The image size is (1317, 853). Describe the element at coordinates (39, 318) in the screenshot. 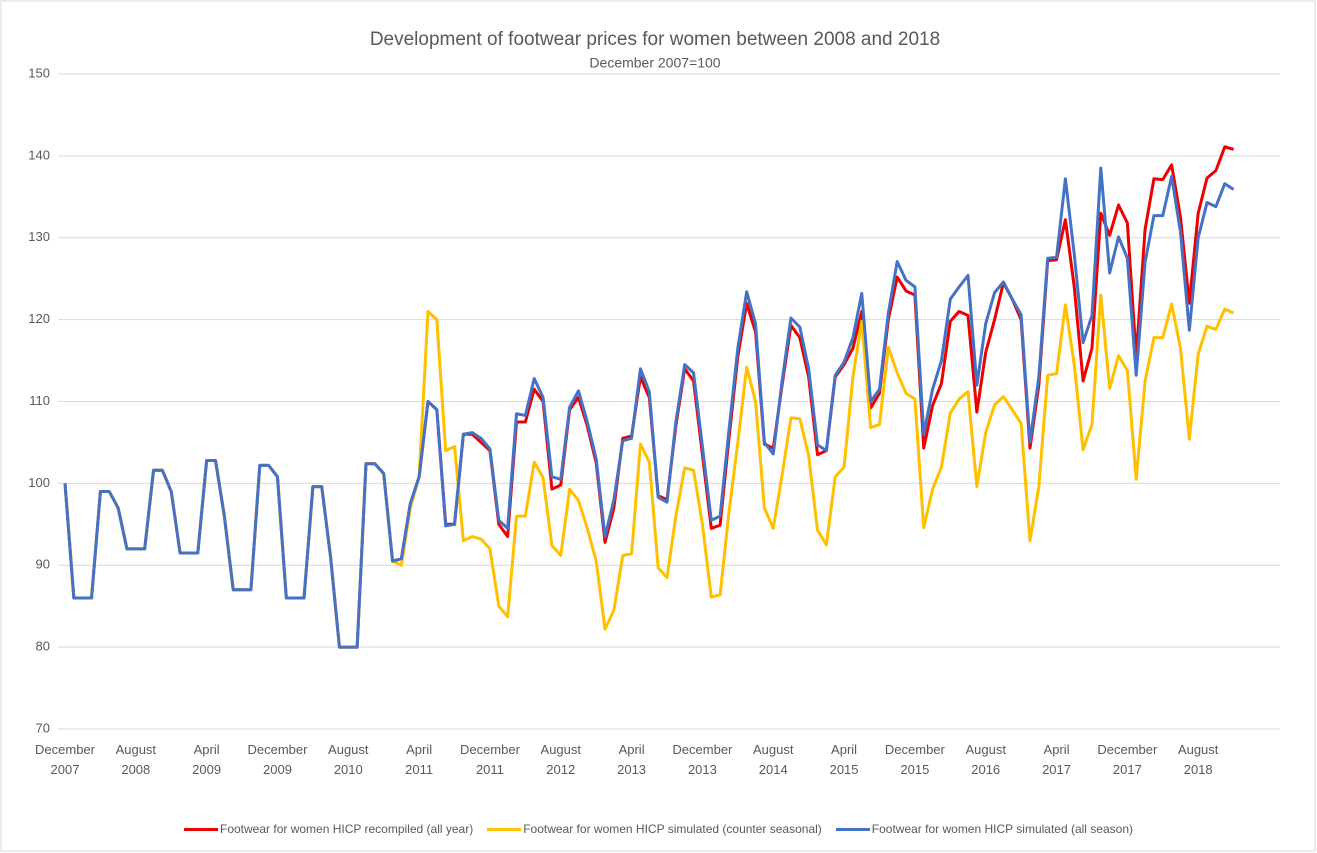

I see `y-tick-label: 120` at that location.